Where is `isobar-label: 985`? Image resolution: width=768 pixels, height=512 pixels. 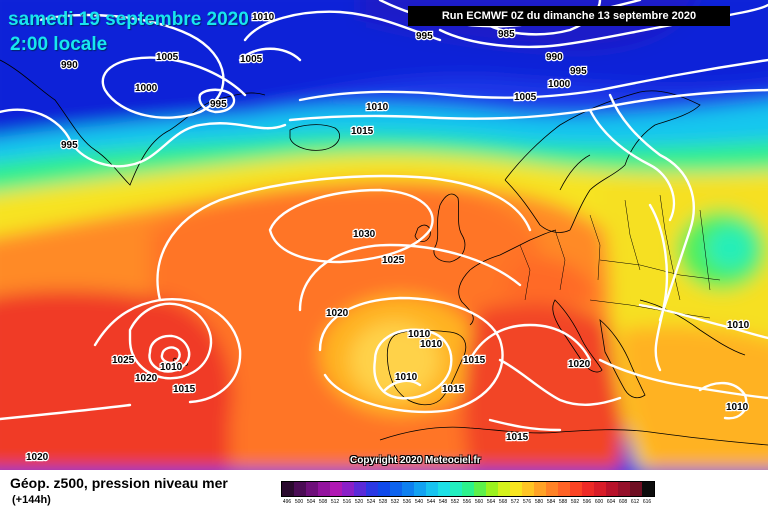 isobar-label: 985 is located at coordinates (506, 34).